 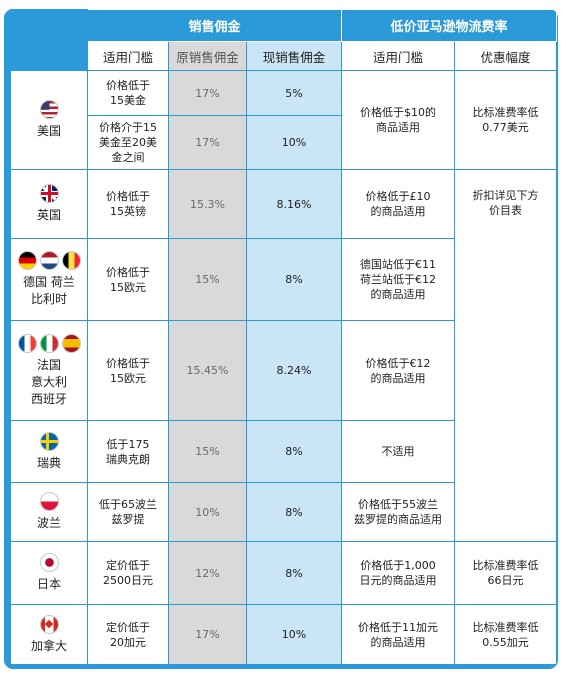 I want to click on low-price-threshold-cell: 价格低于£10 的商品适用, so click(x=398, y=204).